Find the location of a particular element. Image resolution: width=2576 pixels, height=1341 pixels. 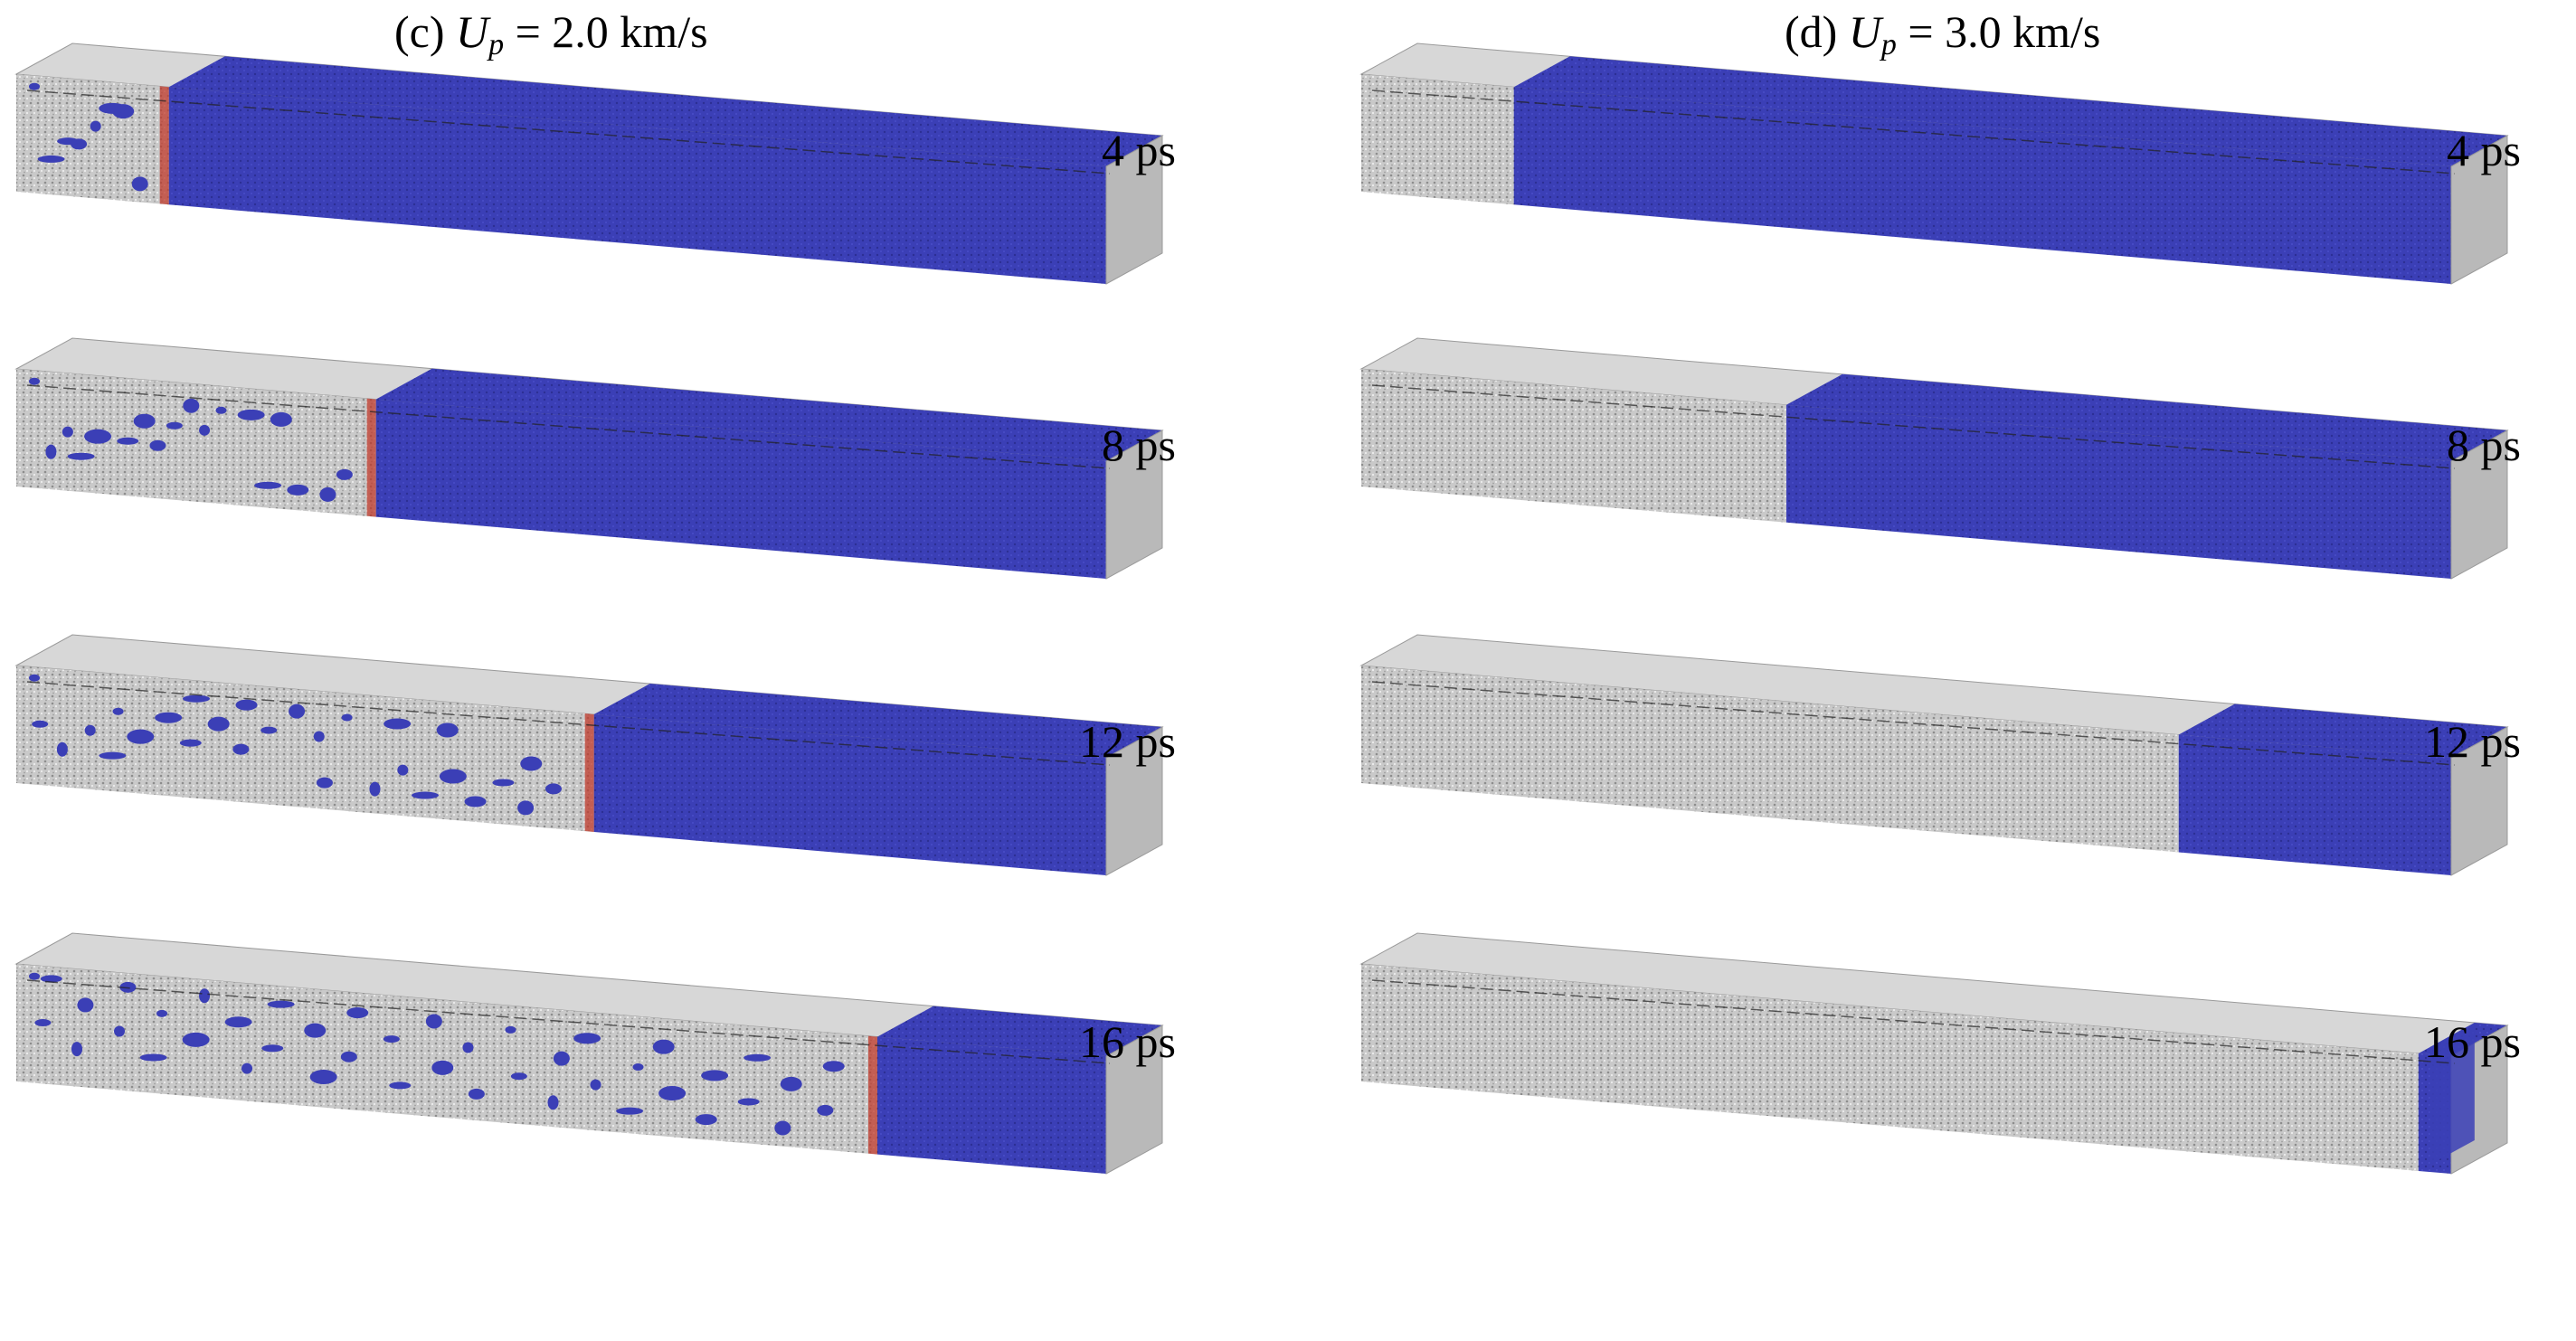

bar-c-16ps-interface-band is located at coordinates (872, 1095).